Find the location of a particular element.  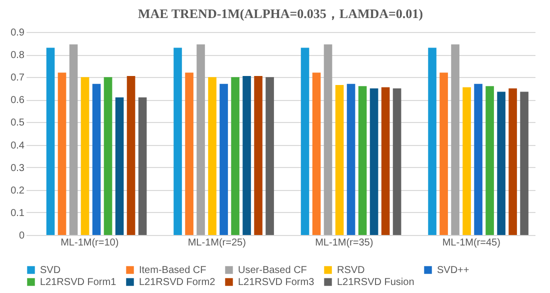

y-tick-label: 0.7 is located at coordinates (17, 78).